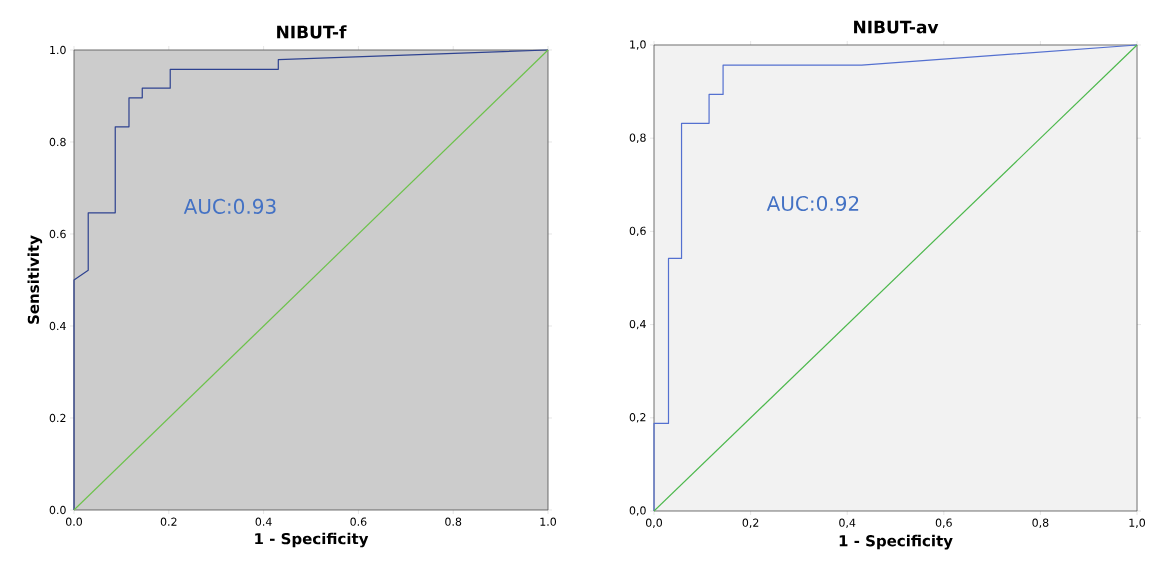  What do you see at coordinates (74, 521) in the screenshot?
I see `x-tick-label: 0.0` at bounding box center [74, 521].